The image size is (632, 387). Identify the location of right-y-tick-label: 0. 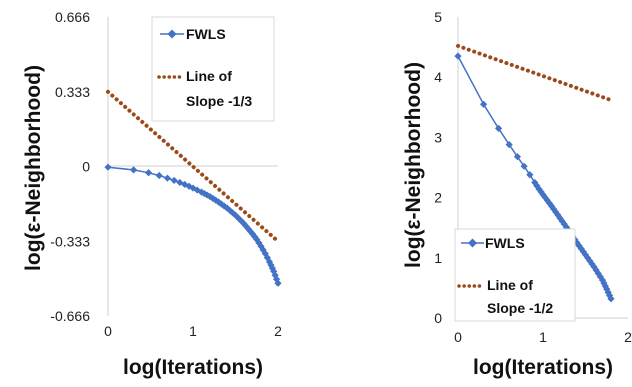
(438, 318).